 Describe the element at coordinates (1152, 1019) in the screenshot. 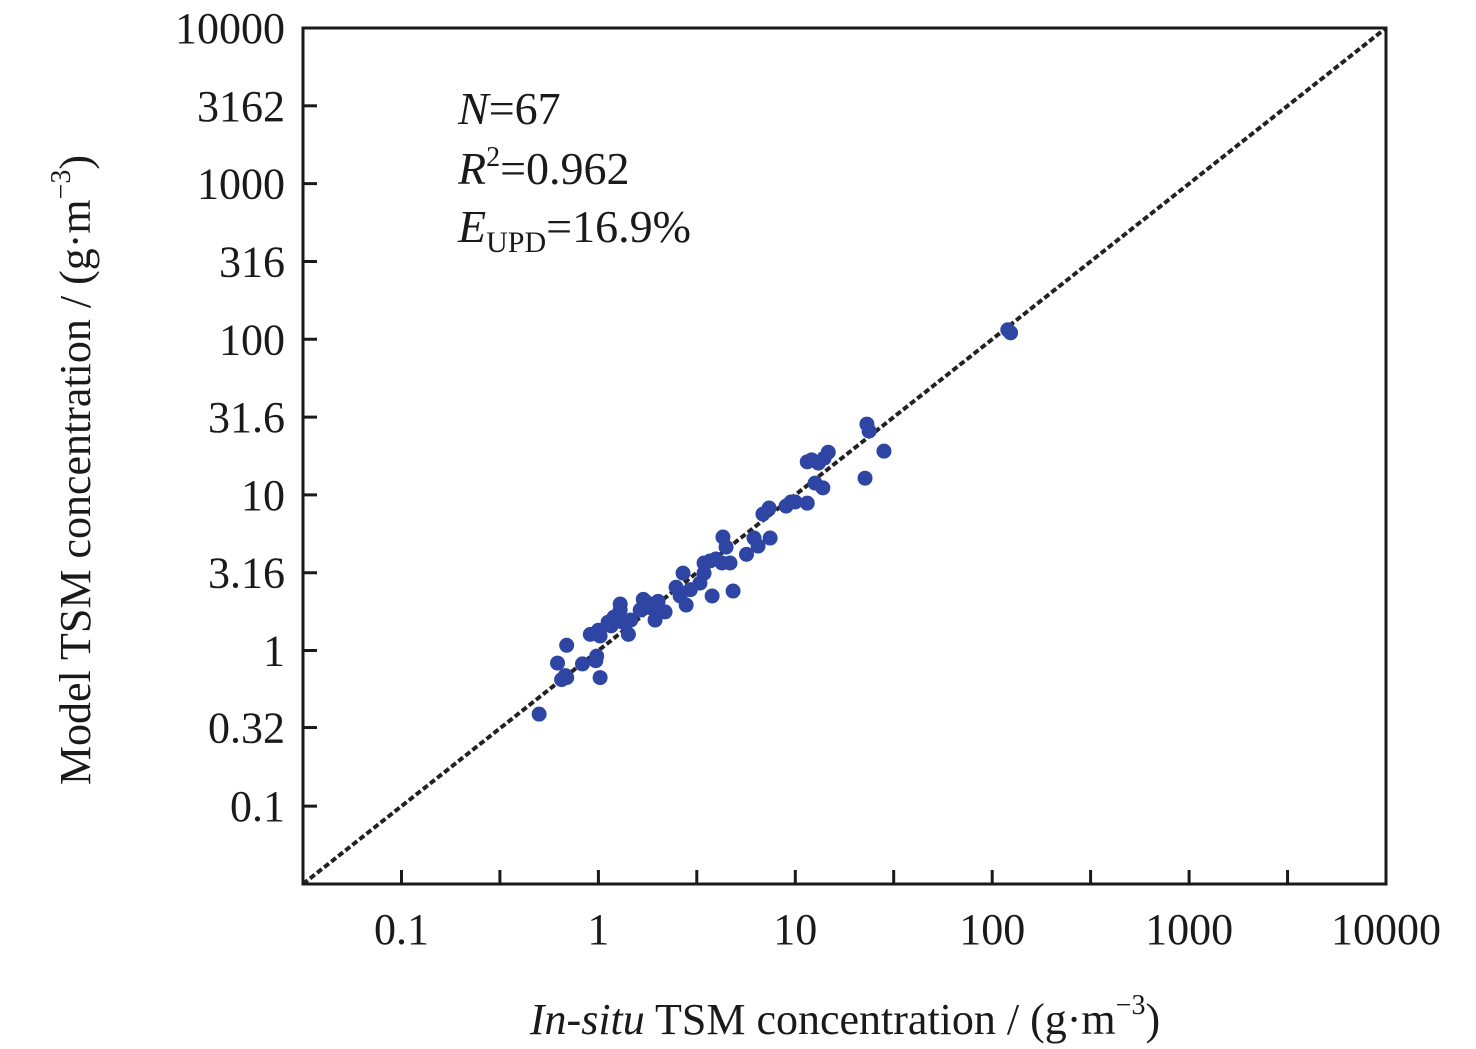

I see `x-axis-title-close: )` at that location.